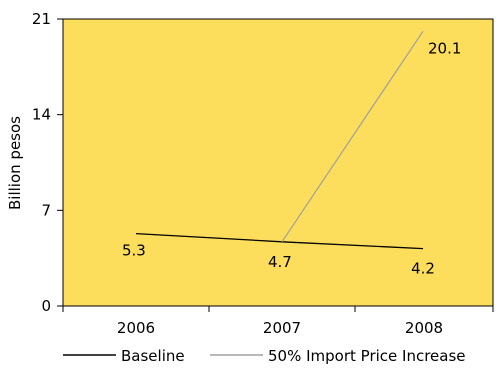 The width and height of the screenshot is (496, 370). What do you see at coordinates (424, 328) in the screenshot?
I see `x-tick-label-2: 2008` at bounding box center [424, 328].